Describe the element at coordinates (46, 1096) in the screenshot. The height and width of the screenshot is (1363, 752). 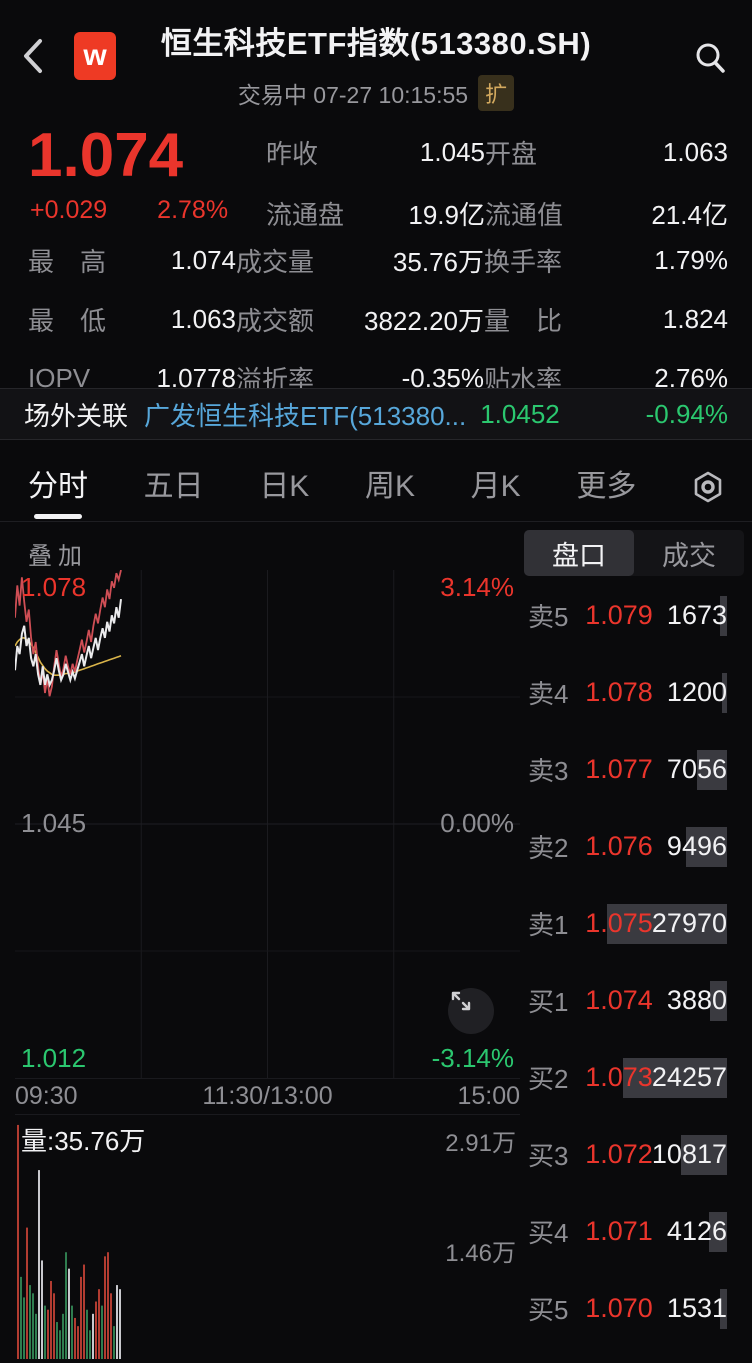
I see `time-tick-open: 09:30` at that location.